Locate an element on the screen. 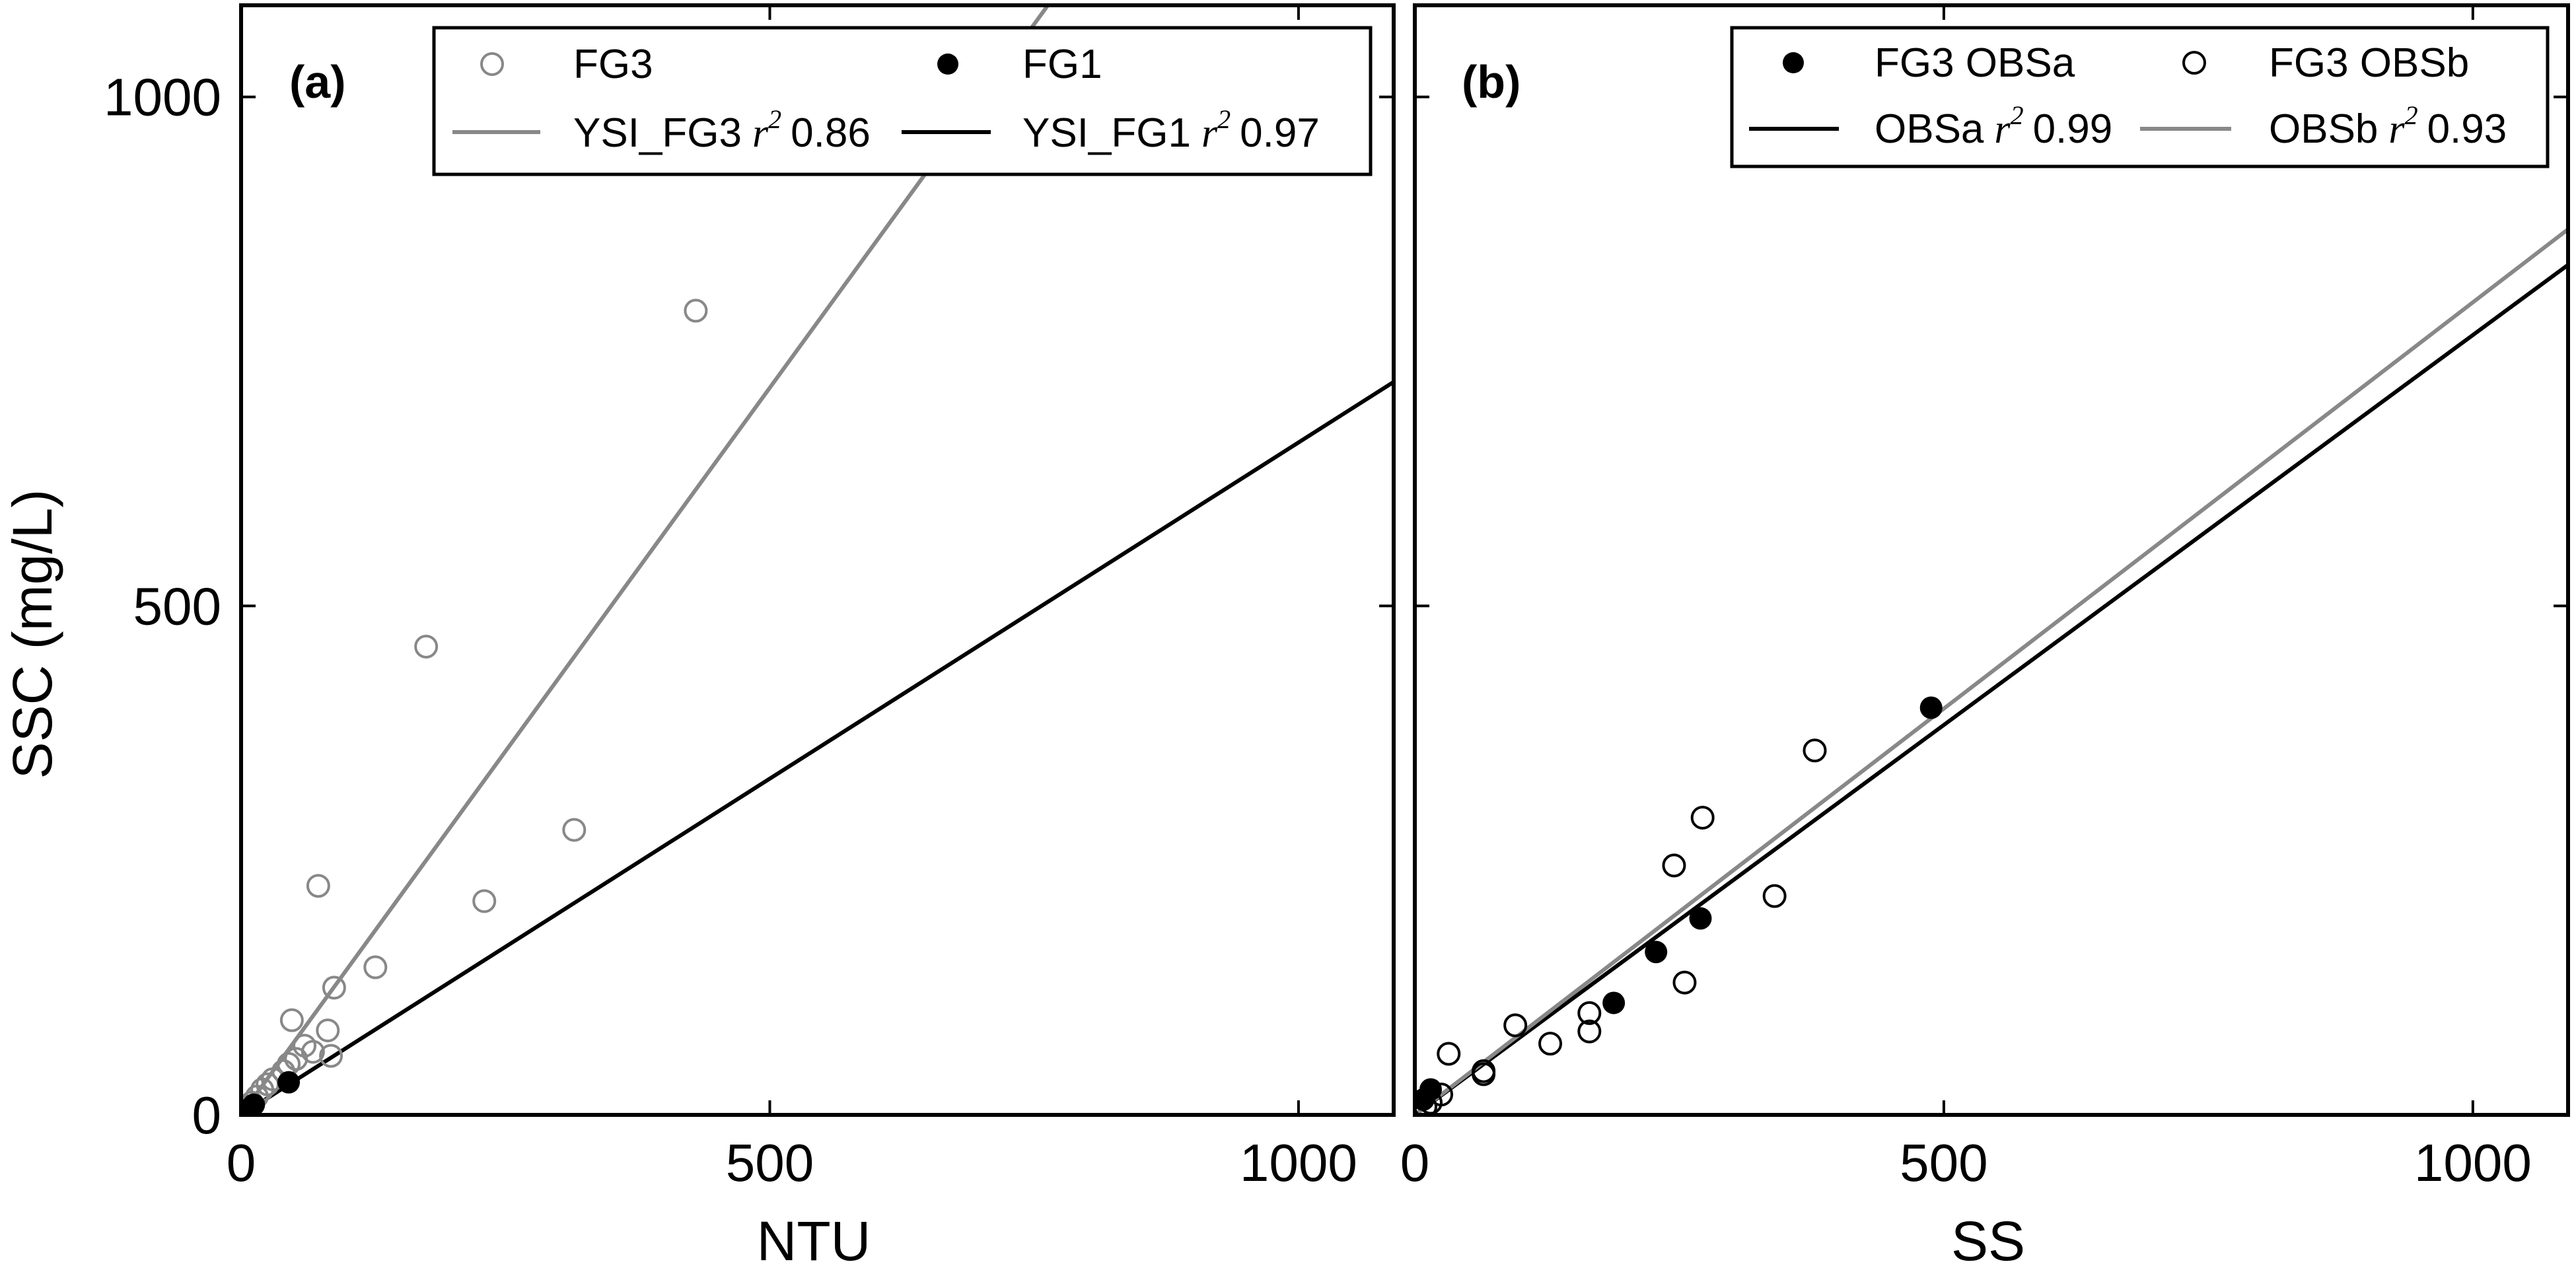 Image resolution: width=2576 pixels, height=1280 pixels. legend-obsb-name: OBSb is located at coordinates (2324, 129).